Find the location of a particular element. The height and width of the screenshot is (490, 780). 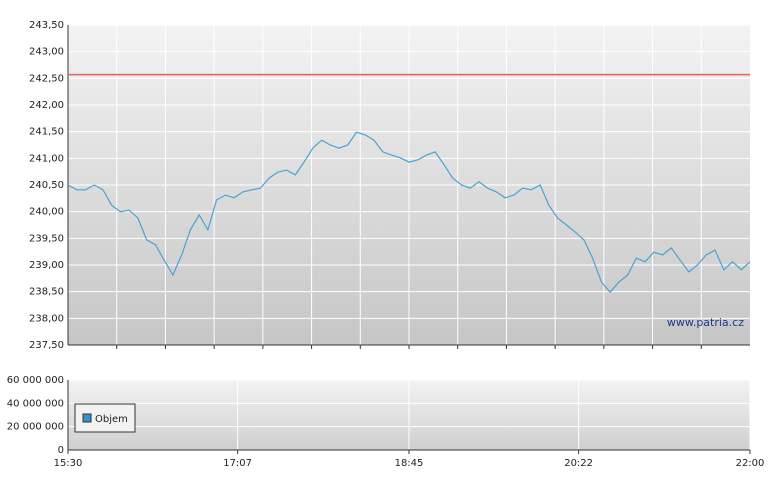

y-tick-label: 237,50 is located at coordinates (46, 345).